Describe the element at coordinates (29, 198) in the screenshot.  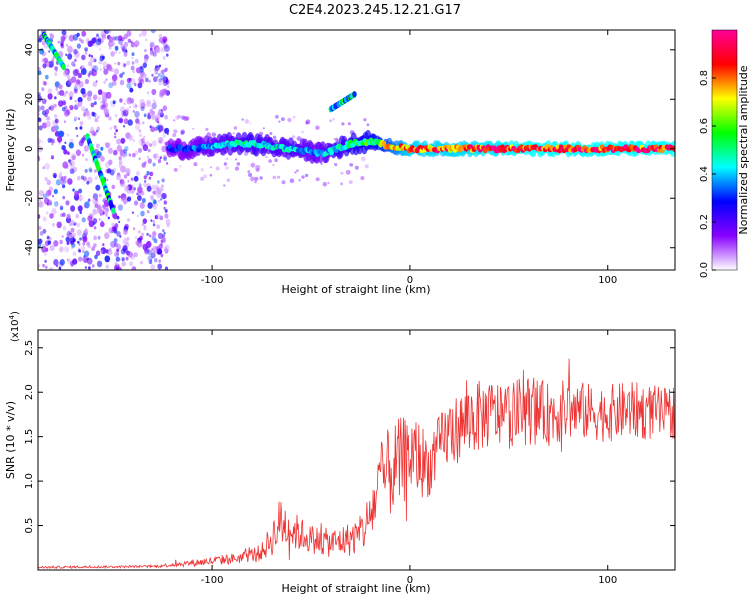
I see `spectrogram-y-tick-label: -20` at that location.